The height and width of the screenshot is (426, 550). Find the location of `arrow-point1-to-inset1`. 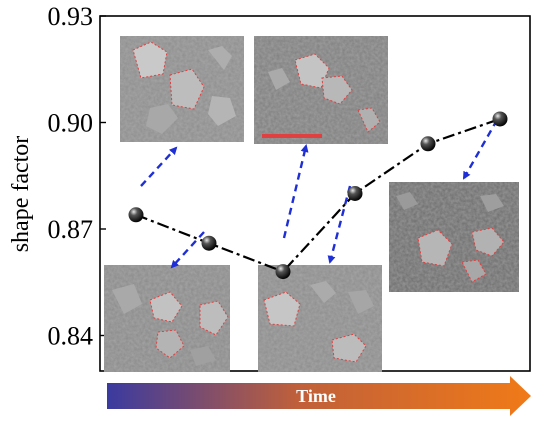

arrow-point1-to-inset1 is located at coordinates (159, 166).